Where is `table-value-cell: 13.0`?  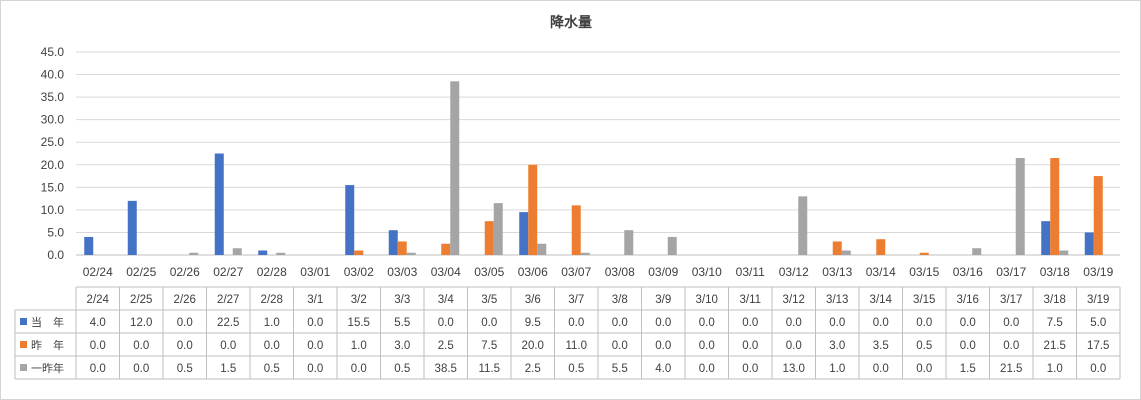
table-value-cell: 13.0 is located at coordinates (794, 369).